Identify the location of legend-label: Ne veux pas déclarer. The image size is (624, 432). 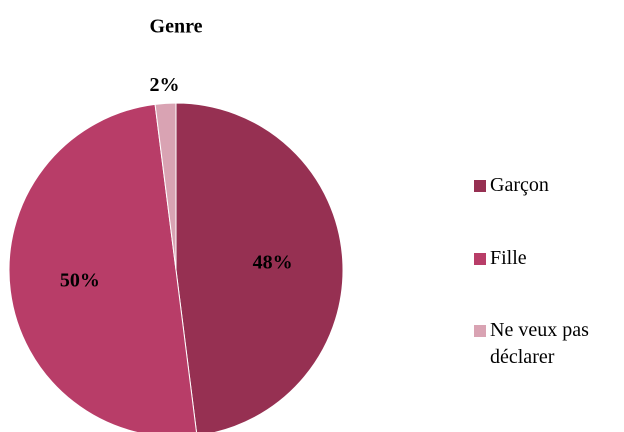
(539, 343).